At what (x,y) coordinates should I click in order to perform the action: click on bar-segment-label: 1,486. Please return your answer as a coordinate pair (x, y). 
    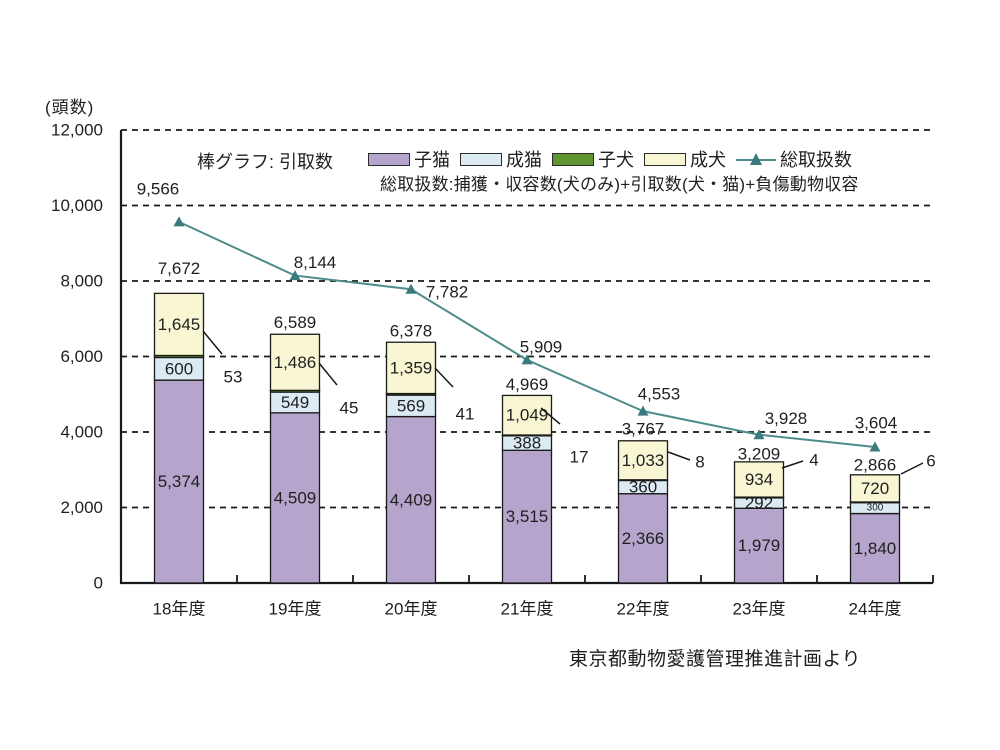
    Looking at the image, I should click on (295, 362).